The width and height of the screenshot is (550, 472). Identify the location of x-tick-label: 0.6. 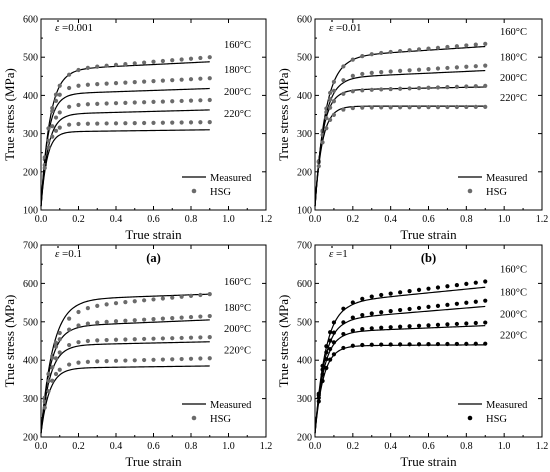
(153, 446).